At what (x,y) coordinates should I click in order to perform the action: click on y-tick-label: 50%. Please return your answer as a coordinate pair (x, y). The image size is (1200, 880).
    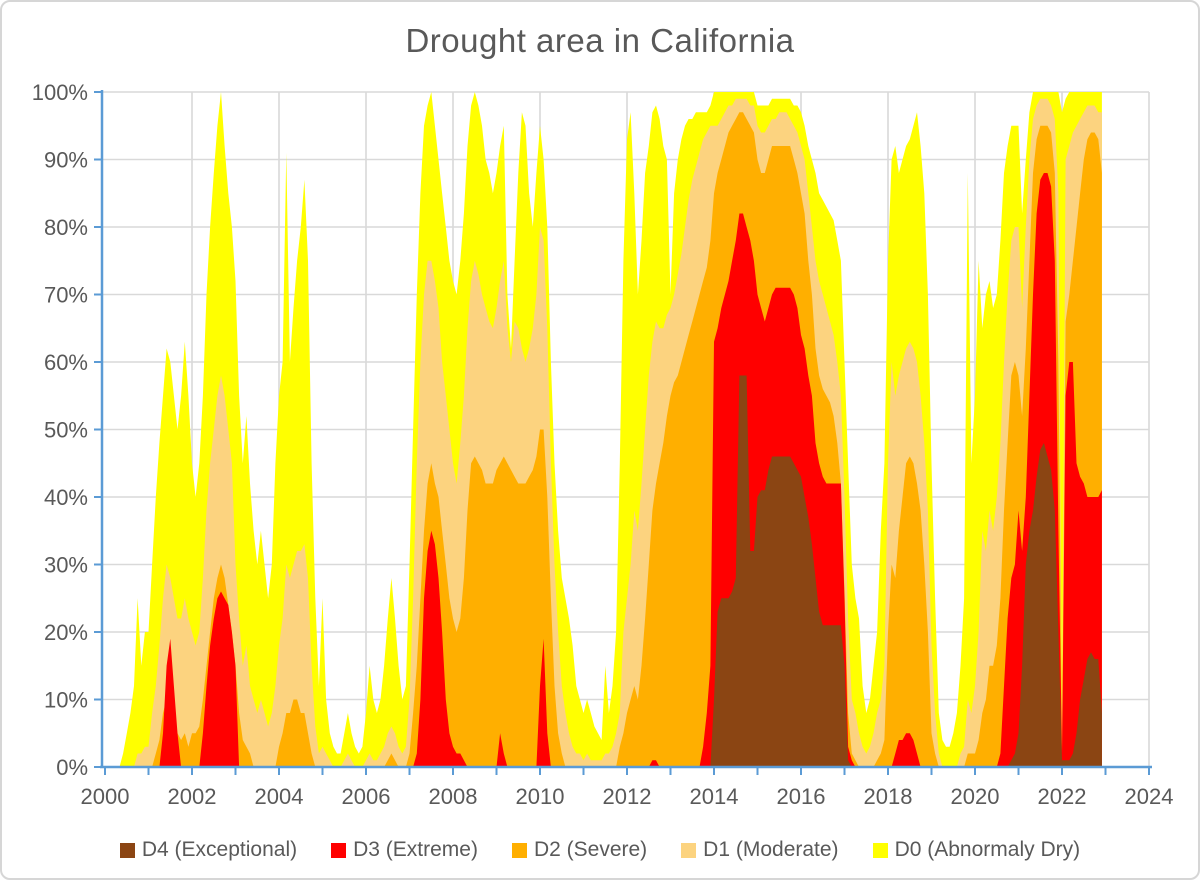
    Looking at the image, I should click on (66, 430).